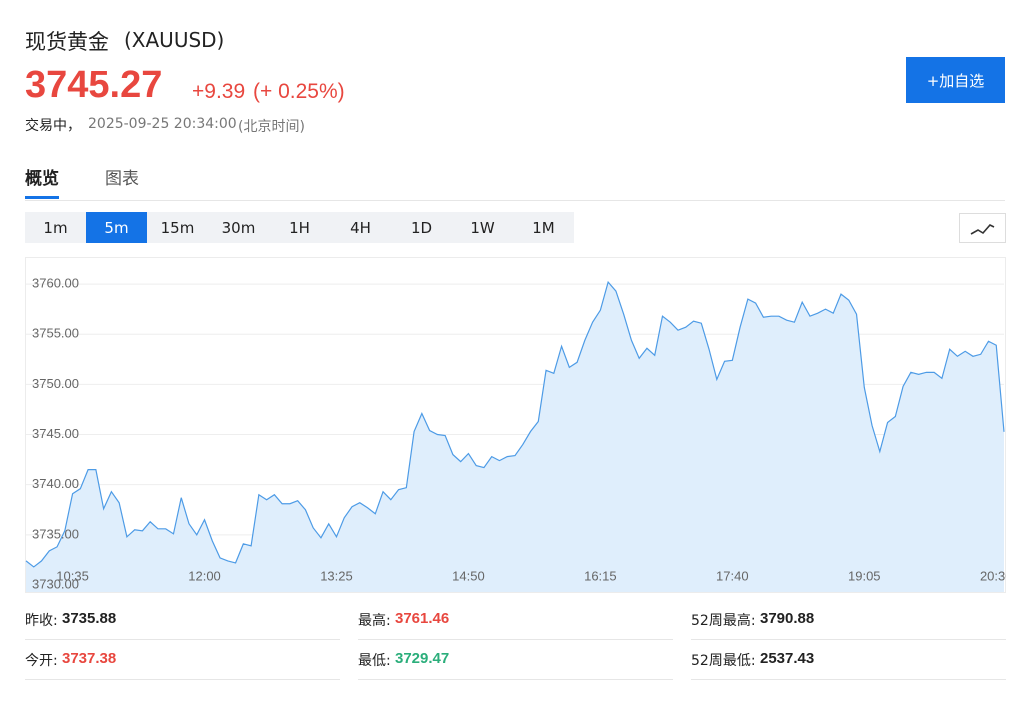 This screenshot has width=1024, height=702. I want to click on interval-button: 1H, so click(299, 227).